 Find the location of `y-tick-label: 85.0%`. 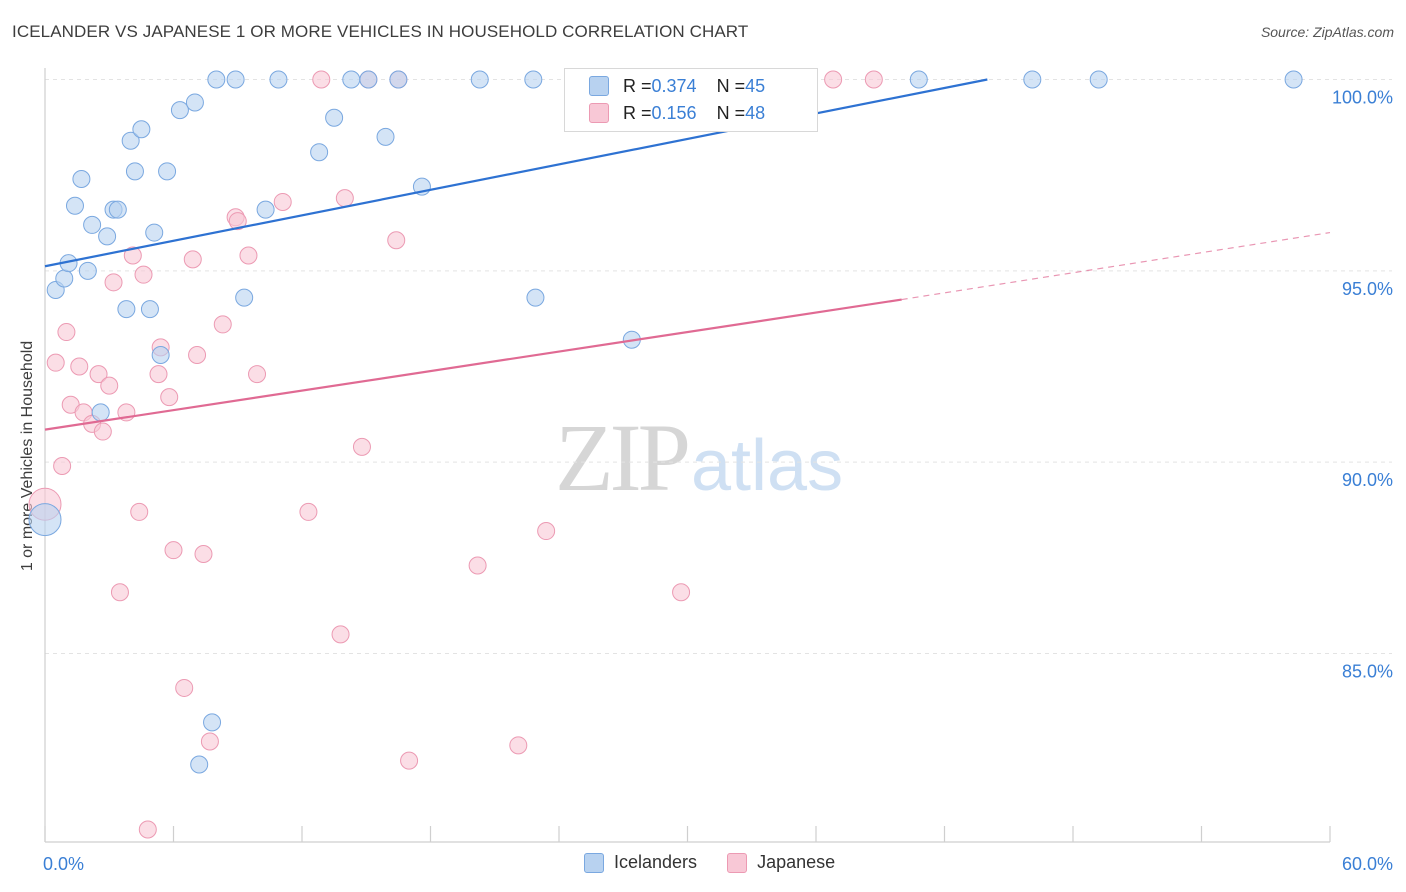

y-tick-label: 85.0% is located at coordinates (1367, 672).